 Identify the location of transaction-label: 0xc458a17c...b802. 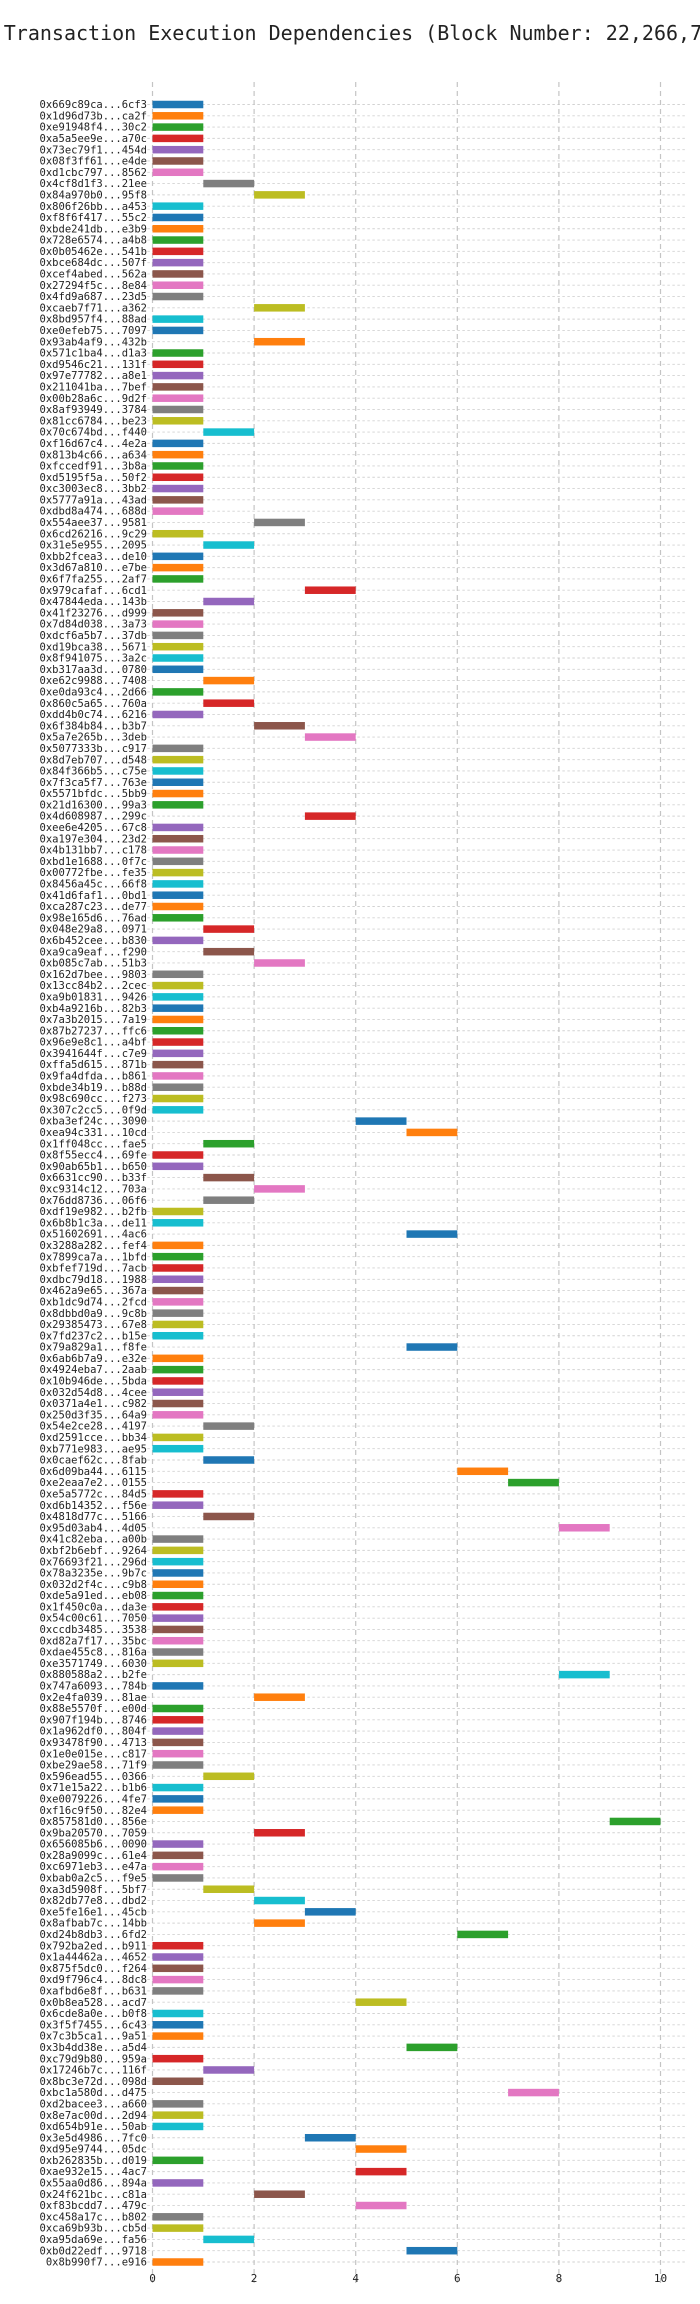
(93, 2217).